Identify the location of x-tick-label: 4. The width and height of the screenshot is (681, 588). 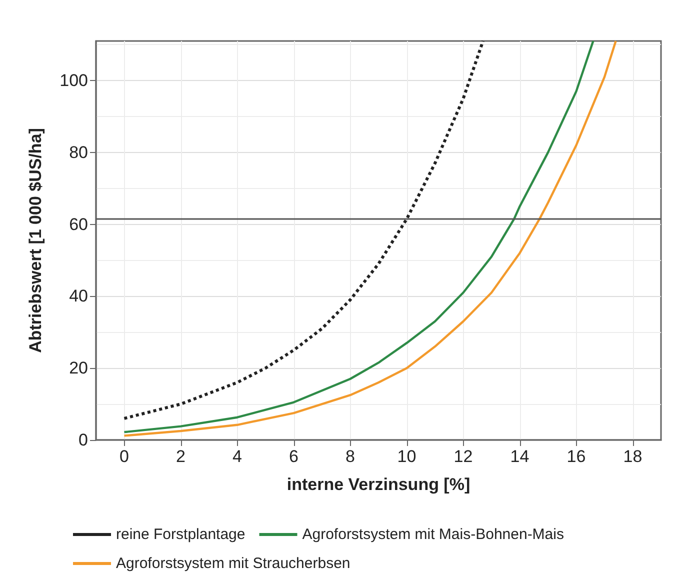
(237, 456).